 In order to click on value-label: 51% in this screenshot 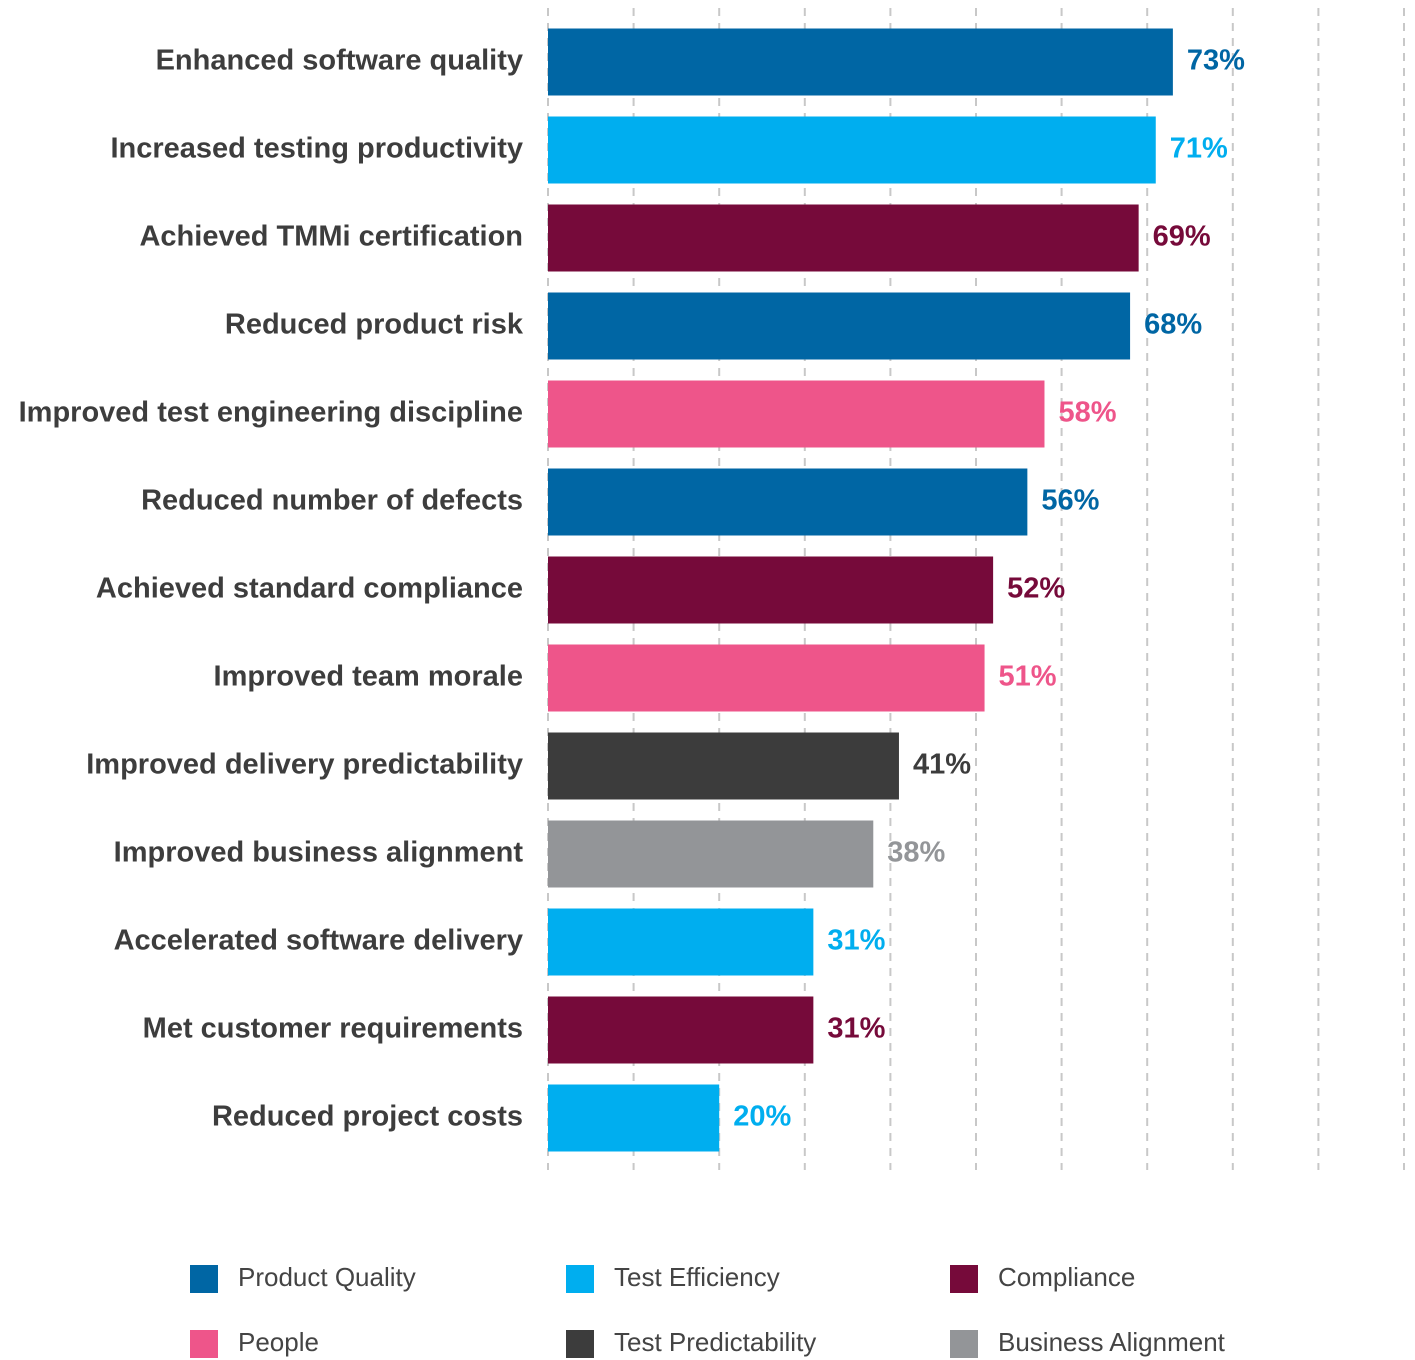, I will do `click(1028, 677)`.